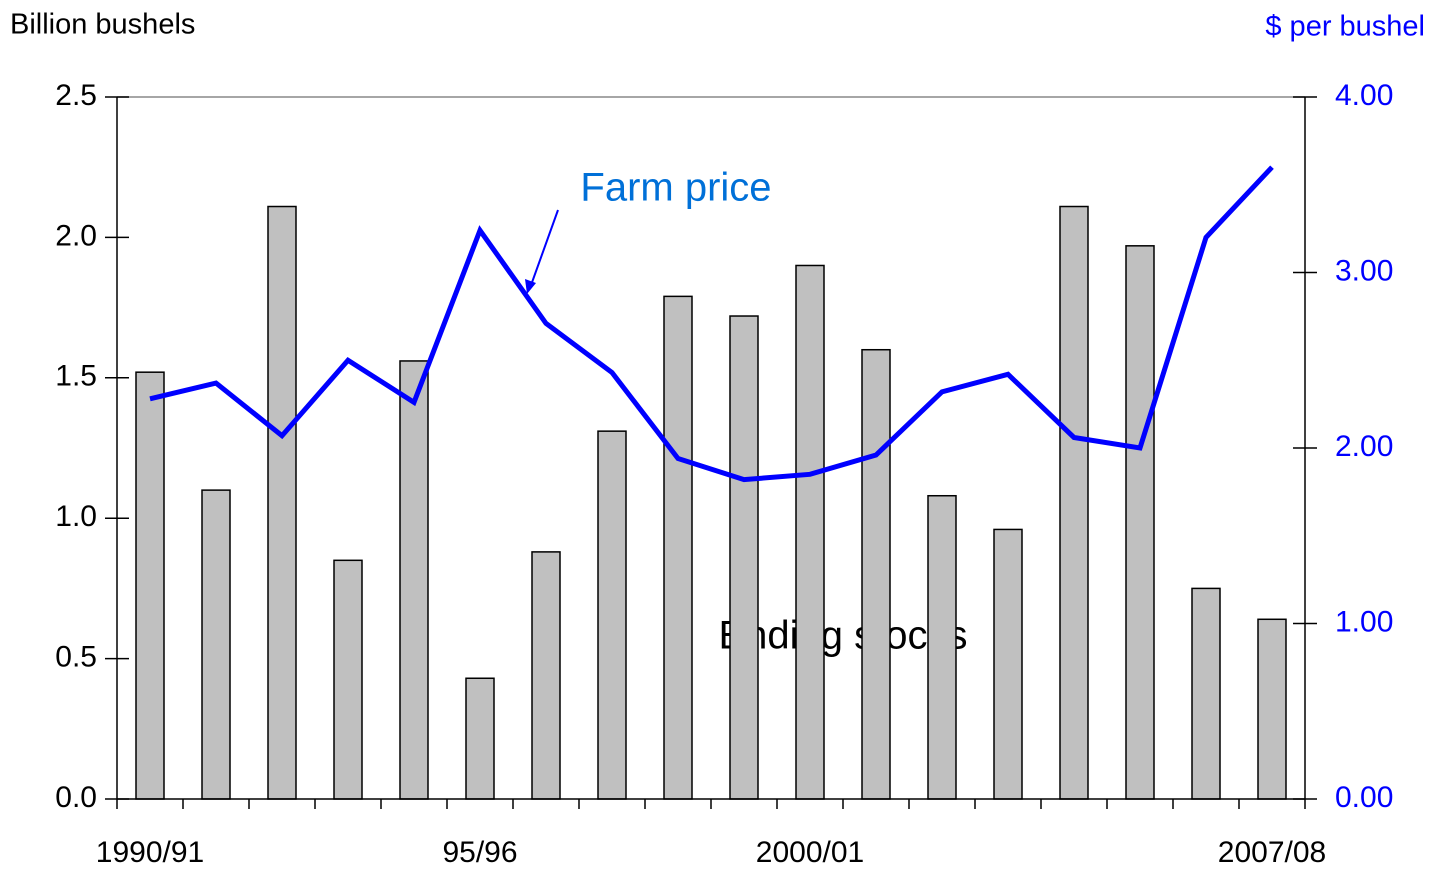 The image size is (1437, 870). Describe the element at coordinates (1364, 95) in the screenshot. I see `y2-tick-label: 4.00` at that location.